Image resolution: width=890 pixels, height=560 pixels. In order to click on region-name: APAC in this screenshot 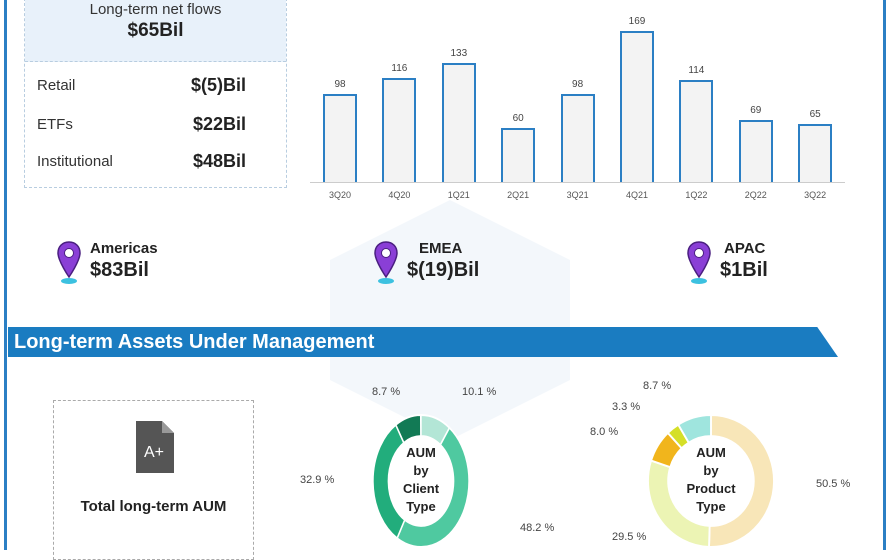, I will do `click(745, 248)`.